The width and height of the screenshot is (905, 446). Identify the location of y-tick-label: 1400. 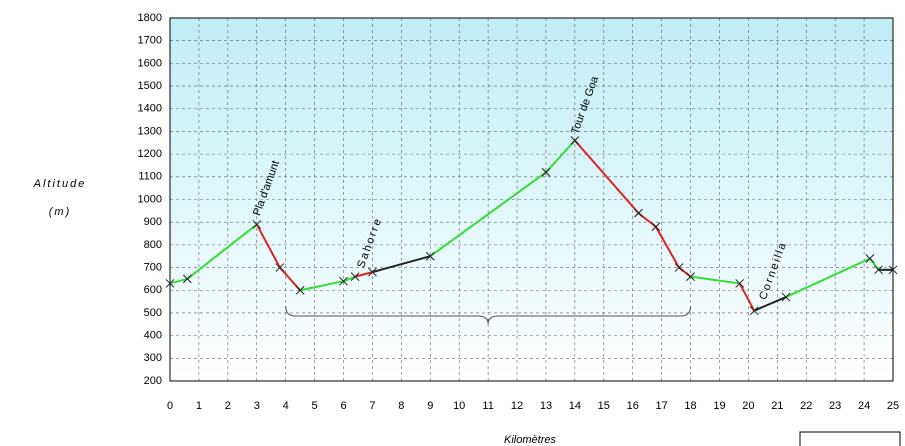
(150, 109).